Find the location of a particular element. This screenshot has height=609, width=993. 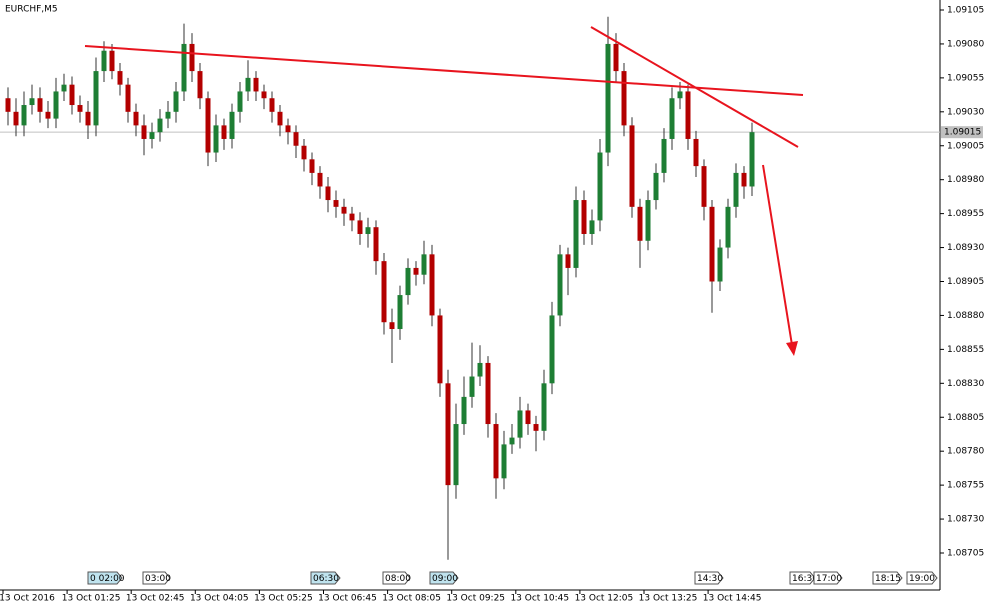

time-marker-label: 09:00 is located at coordinates (445, 579).